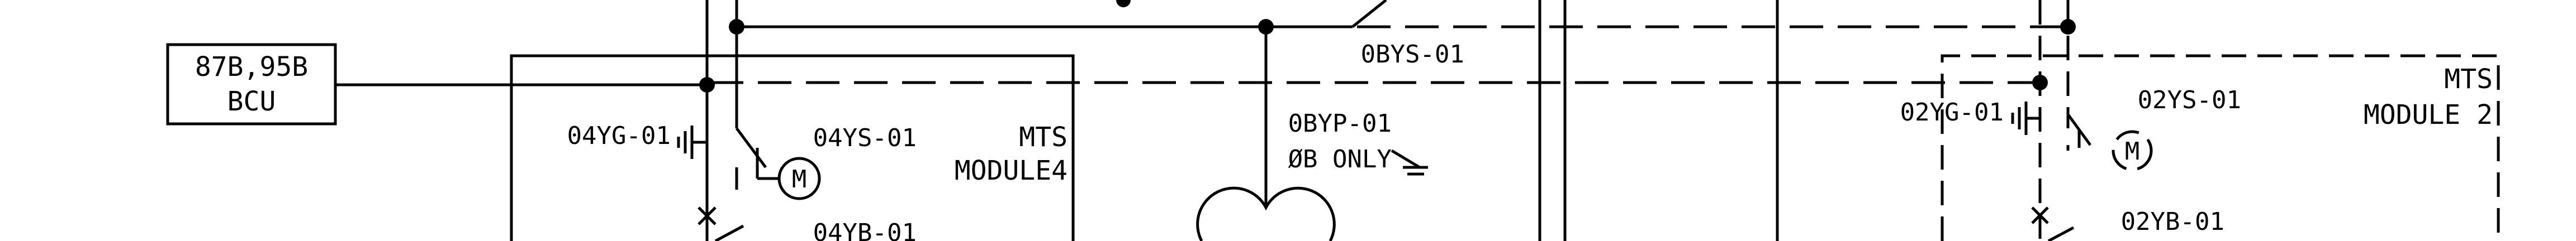 The height and width of the screenshot is (241, 2576). I want to click on bcu-box-line1: 87B,95B, so click(251, 67).